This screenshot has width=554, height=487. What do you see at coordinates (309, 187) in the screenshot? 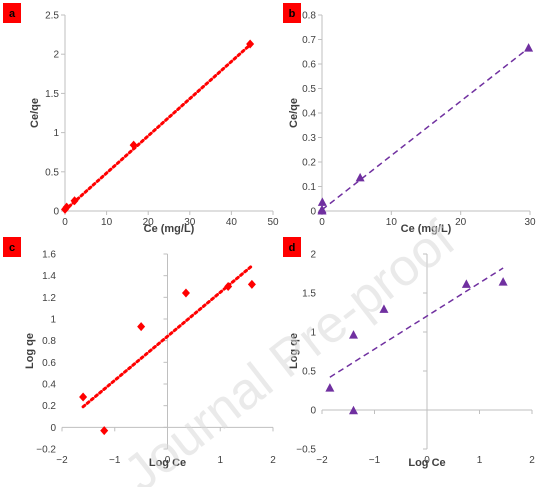
I see `y-tick-label: 0.1` at bounding box center [309, 187].